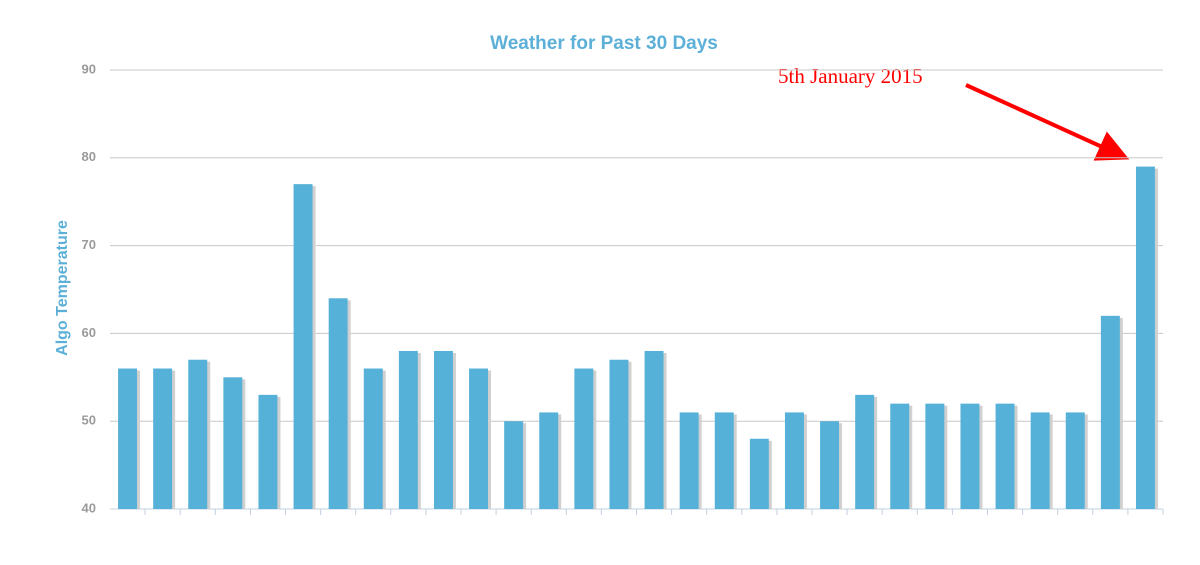  What do you see at coordinates (1047, 122) in the screenshot?
I see `annotation-arrow` at bounding box center [1047, 122].